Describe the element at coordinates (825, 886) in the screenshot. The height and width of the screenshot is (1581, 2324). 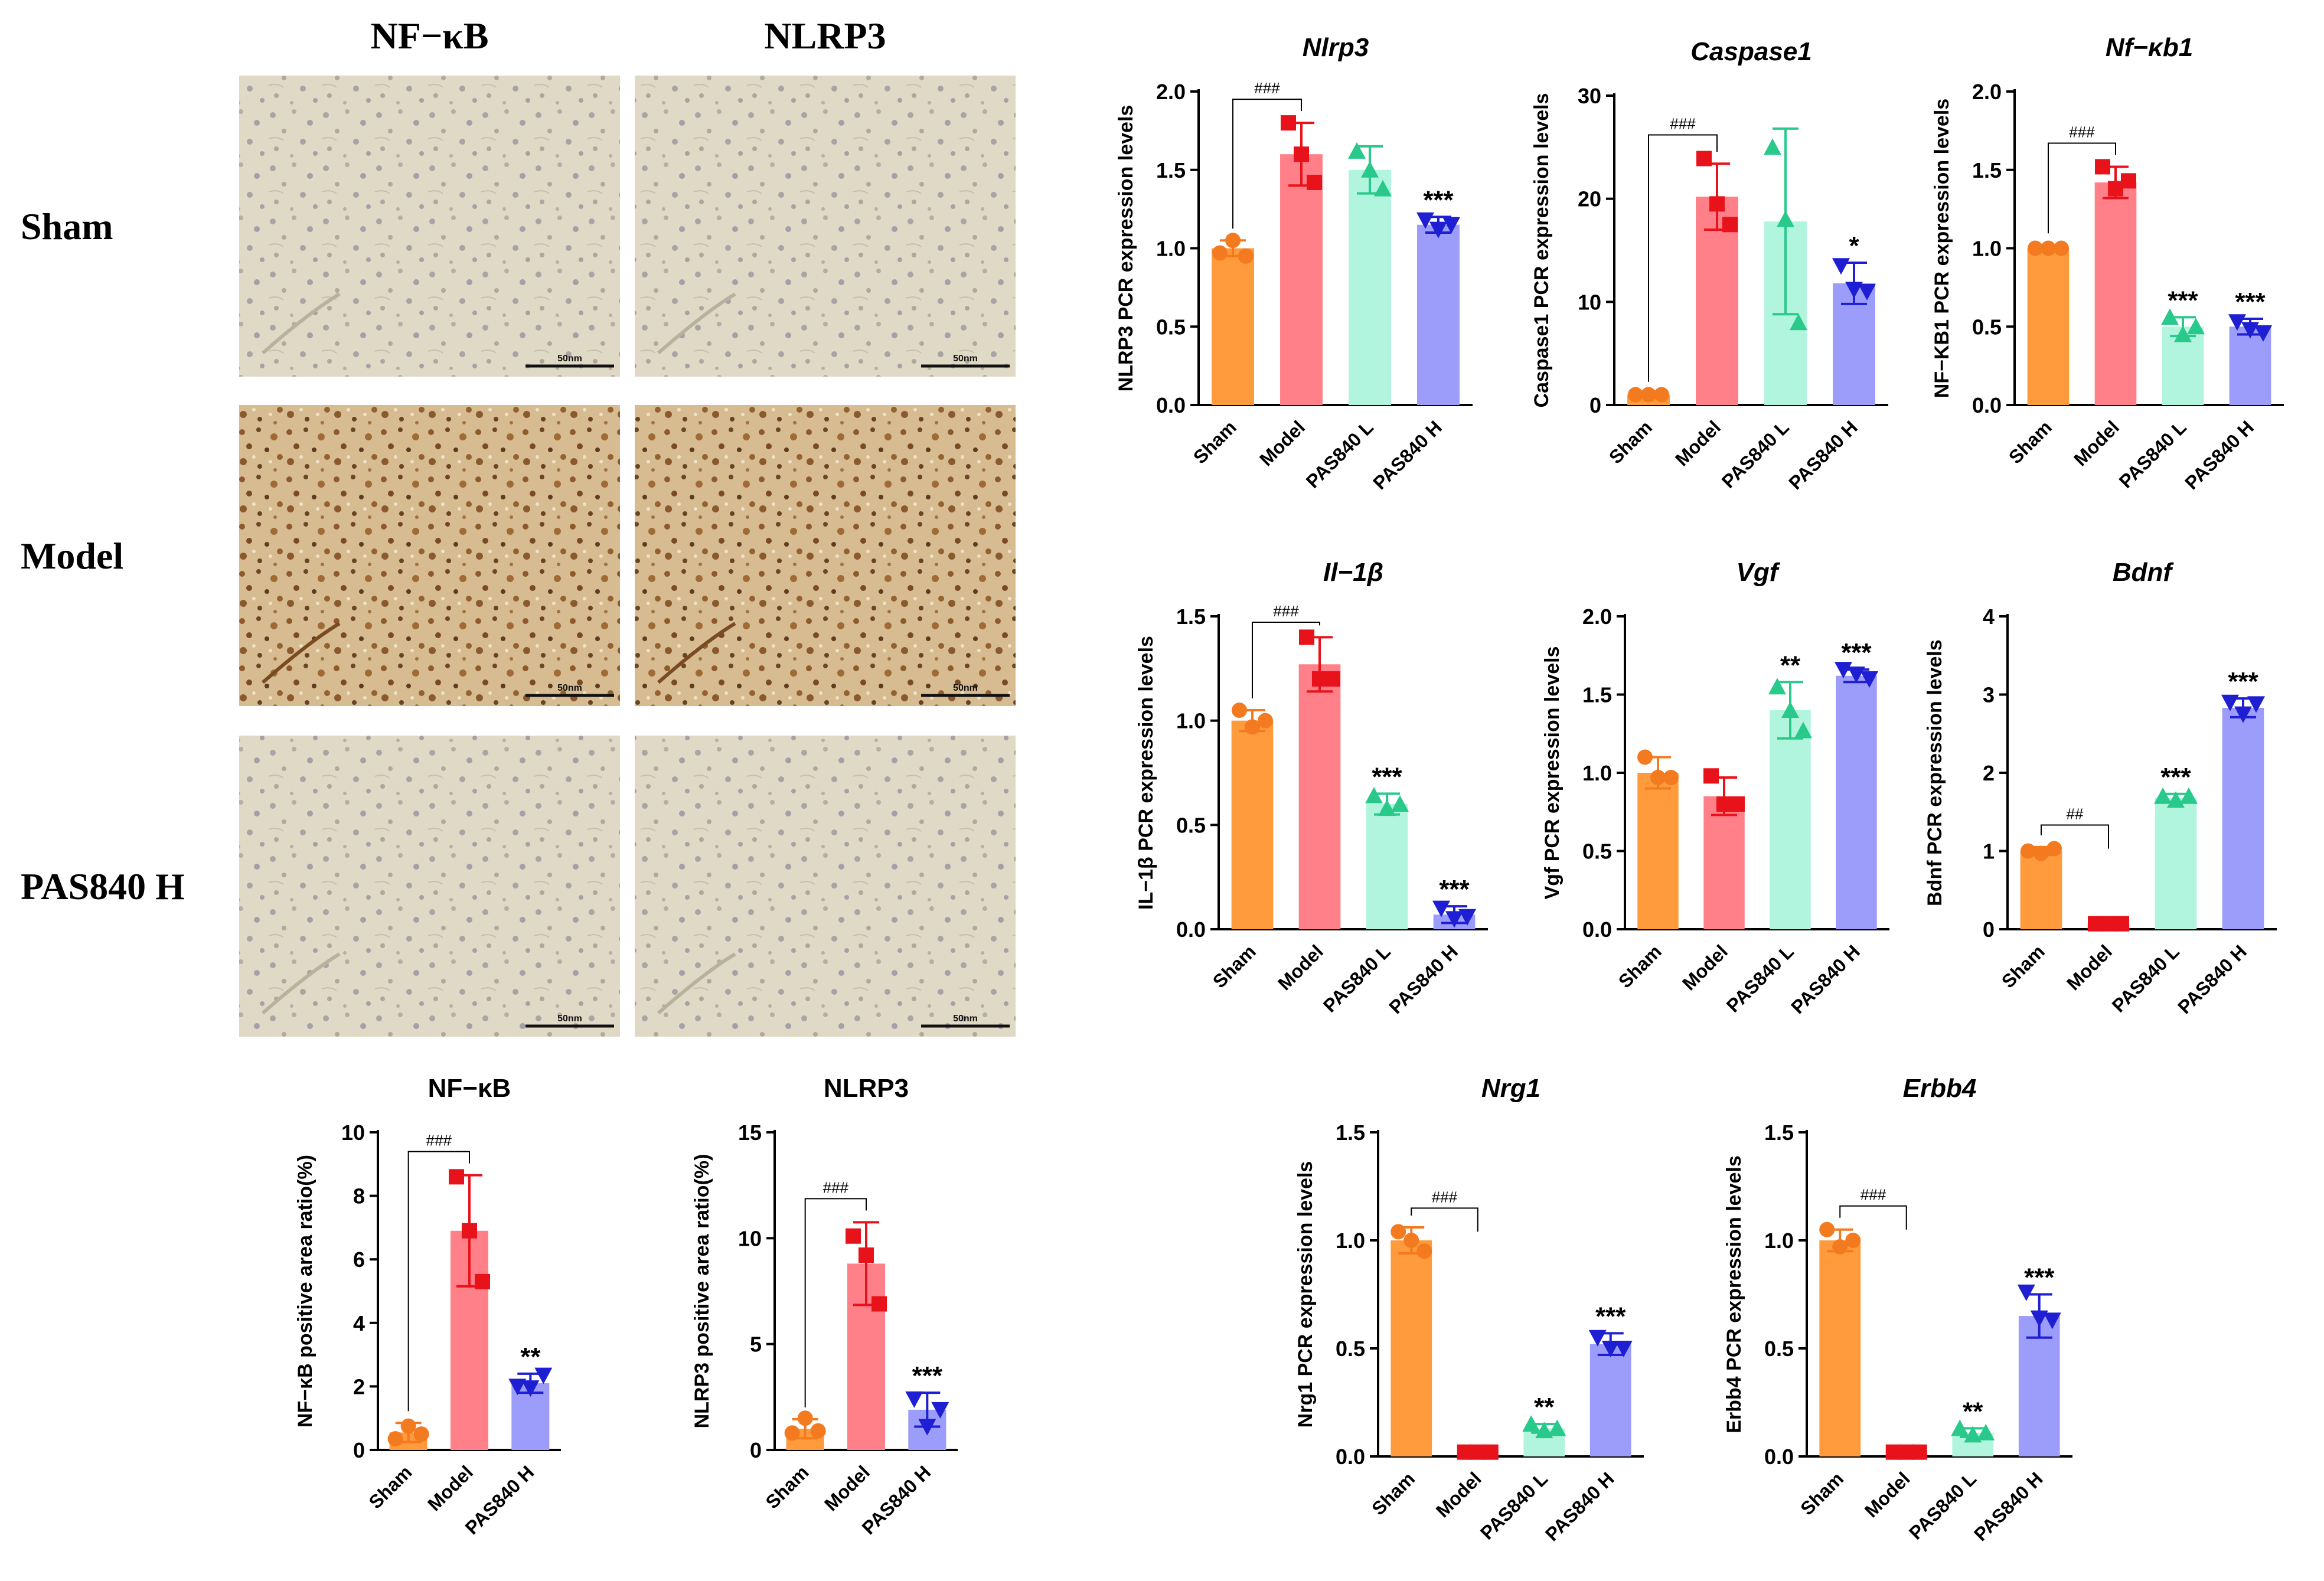
I see `micrograph-image` at that location.